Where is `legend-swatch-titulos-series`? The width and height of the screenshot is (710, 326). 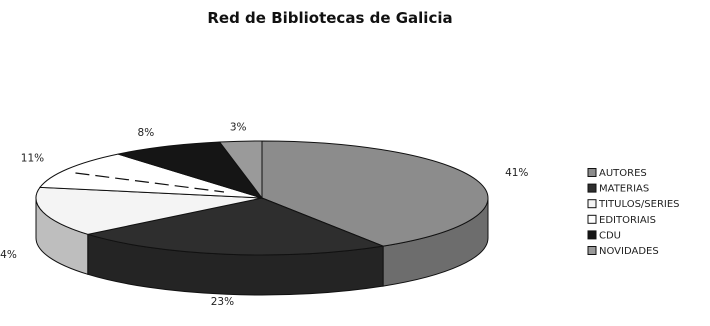 legend-swatch-titulos-series is located at coordinates (592, 204).